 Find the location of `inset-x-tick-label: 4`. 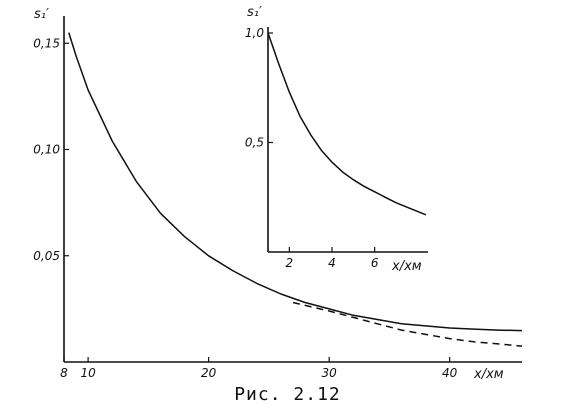

inset-x-tick-label: 4 is located at coordinates (332, 263).